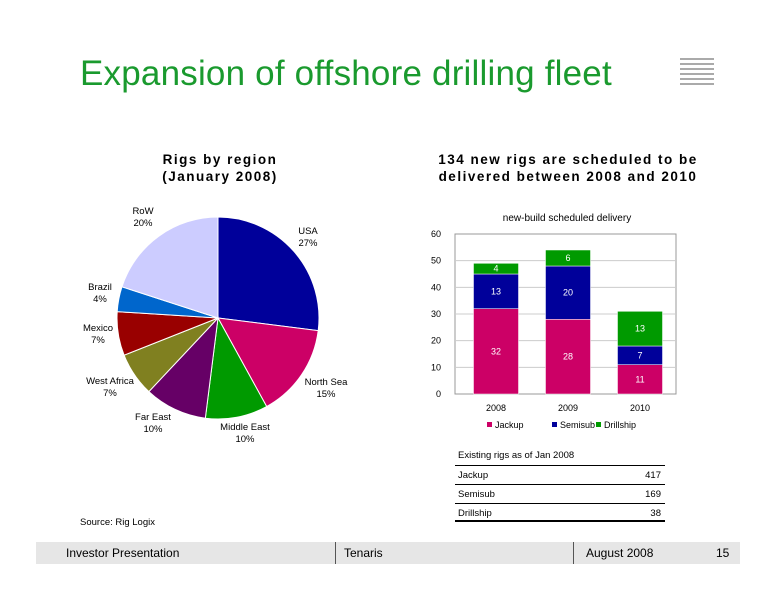 The width and height of the screenshot is (776, 600). What do you see at coordinates (620, 553) in the screenshot?
I see `footer-date: August 2008` at bounding box center [620, 553].